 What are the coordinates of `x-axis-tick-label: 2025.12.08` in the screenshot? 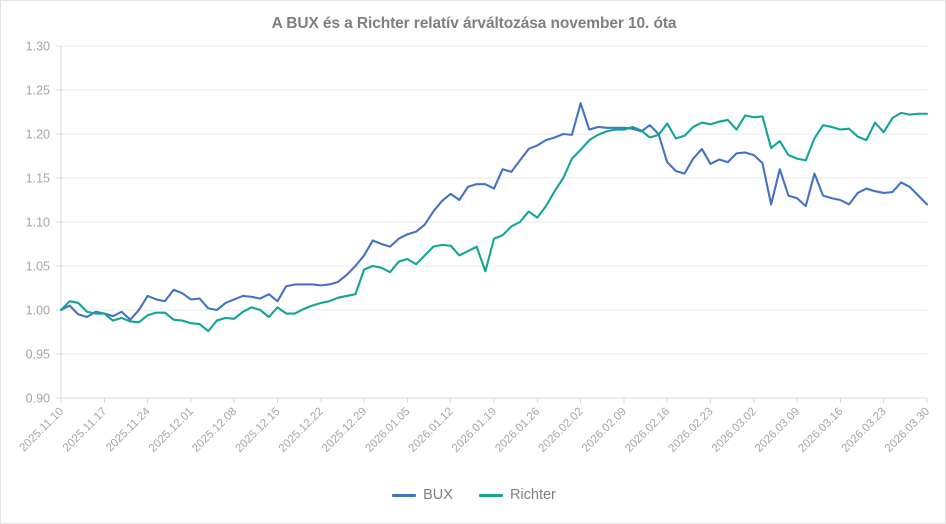 It's located at (214, 430).